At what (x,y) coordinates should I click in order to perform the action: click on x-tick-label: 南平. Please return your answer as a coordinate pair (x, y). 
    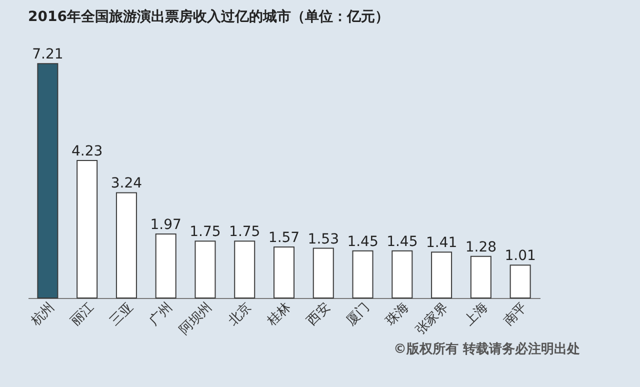
    Looking at the image, I should click on (515, 314).